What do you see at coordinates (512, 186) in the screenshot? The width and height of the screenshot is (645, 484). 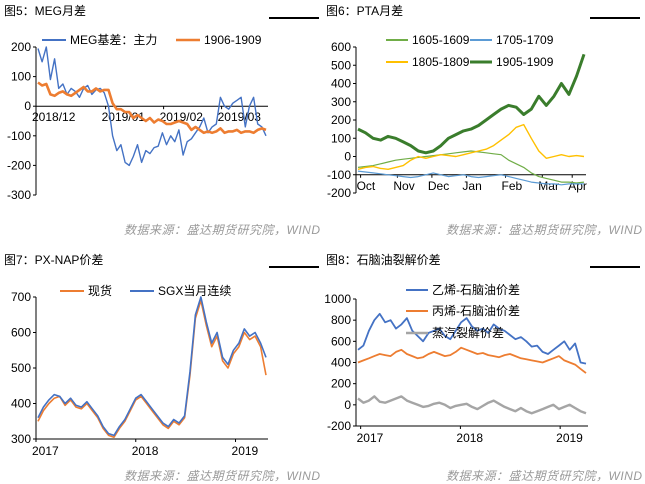 I see `fig6-x-tick-label: Feb` at bounding box center [512, 186].